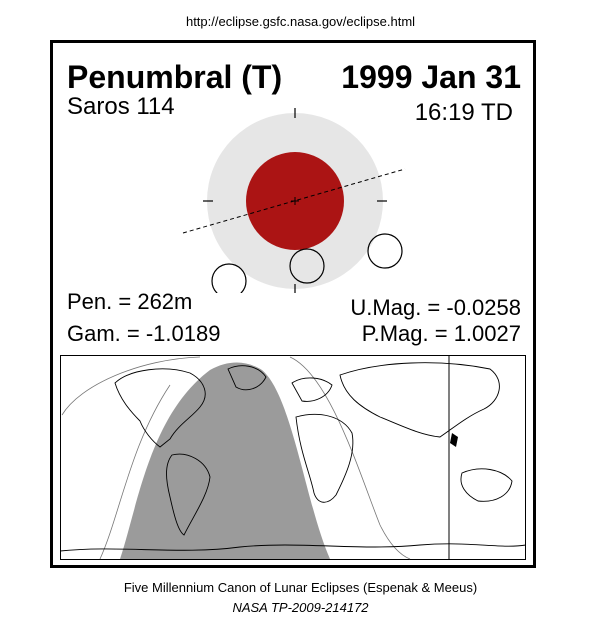  I want to click on penumbral-contact-curve-east, so click(350, 458).